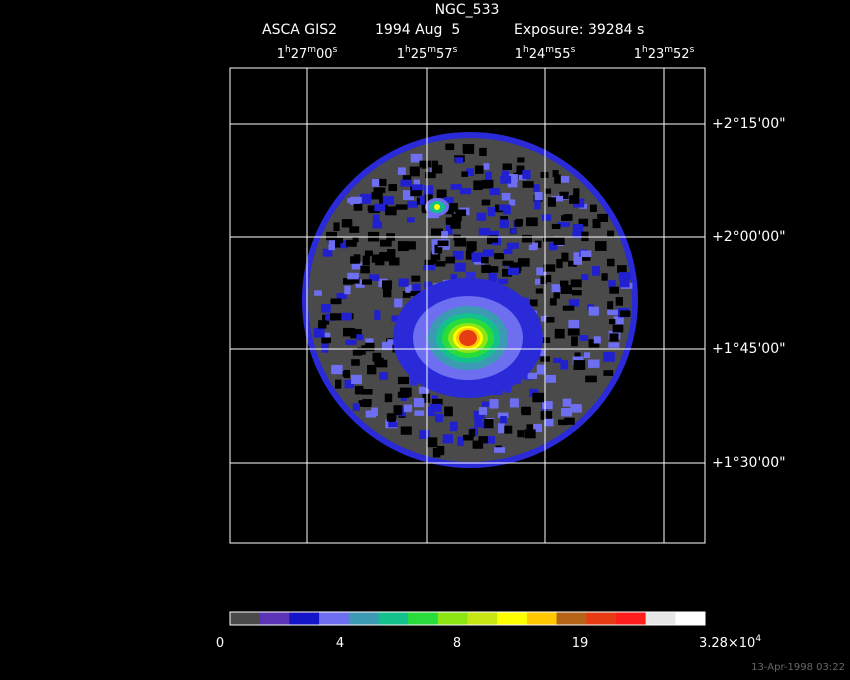 The width and height of the screenshot is (850, 680). I want to click on label-part: 4, so click(340, 643).